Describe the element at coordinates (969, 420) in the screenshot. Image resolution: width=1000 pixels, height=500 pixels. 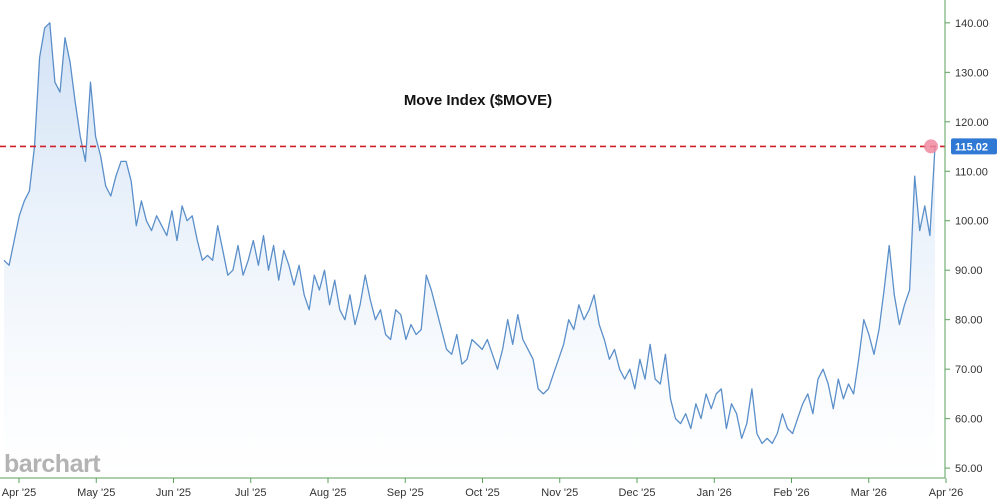
I see `y-tick-label: 60.00` at that location.